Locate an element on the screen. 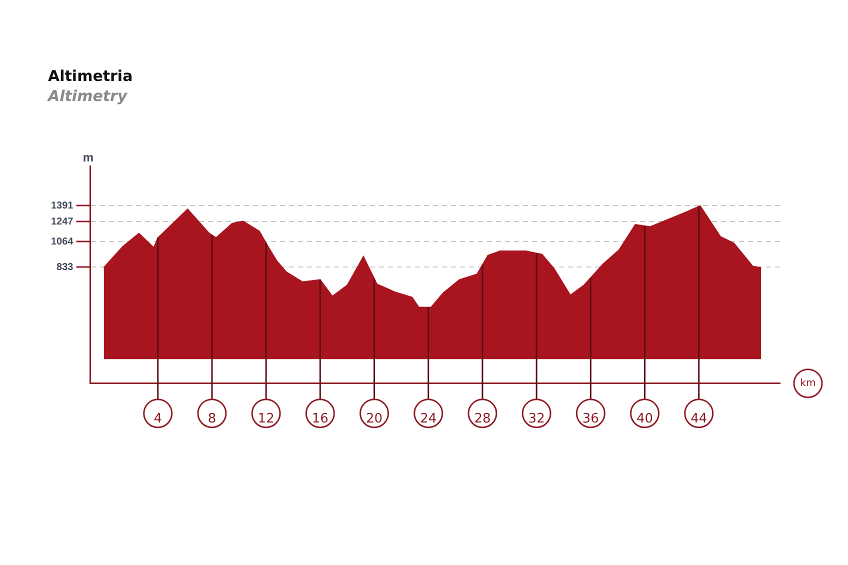 This screenshot has width=848, height=565. chart-subtitle: Altimetry is located at coordinates (87, 95).